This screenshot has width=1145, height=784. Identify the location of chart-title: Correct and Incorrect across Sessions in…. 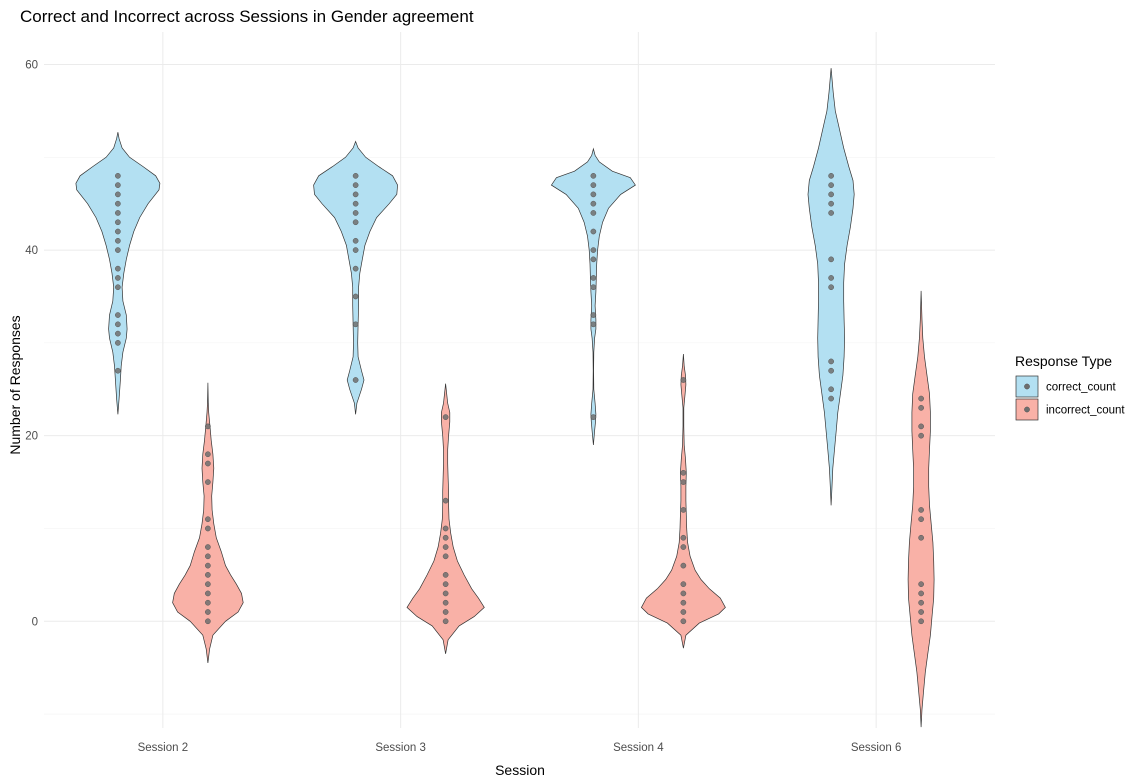
(247, 16).